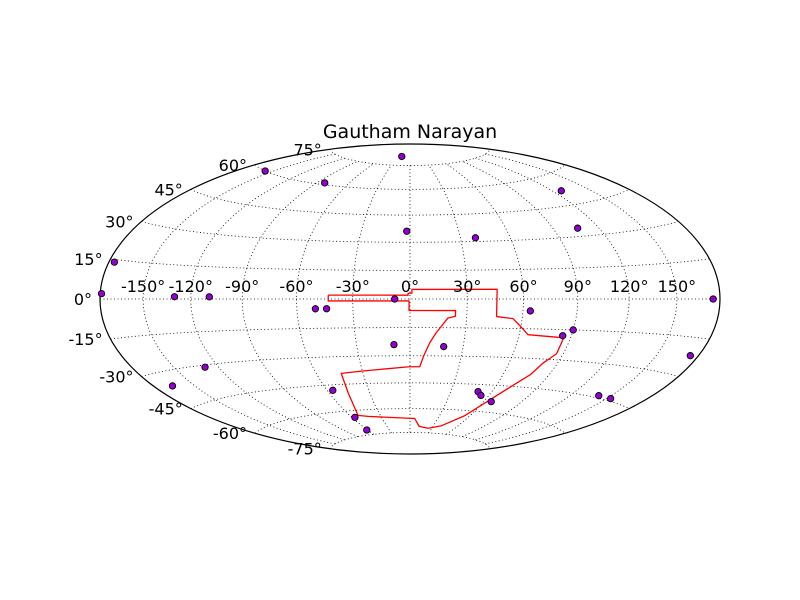 The image size is (800, 600). What do you see at coordinates (119, 222) in the screenshot?
I see `lat-tick-label: 30°` at bounding box center [119, 222].